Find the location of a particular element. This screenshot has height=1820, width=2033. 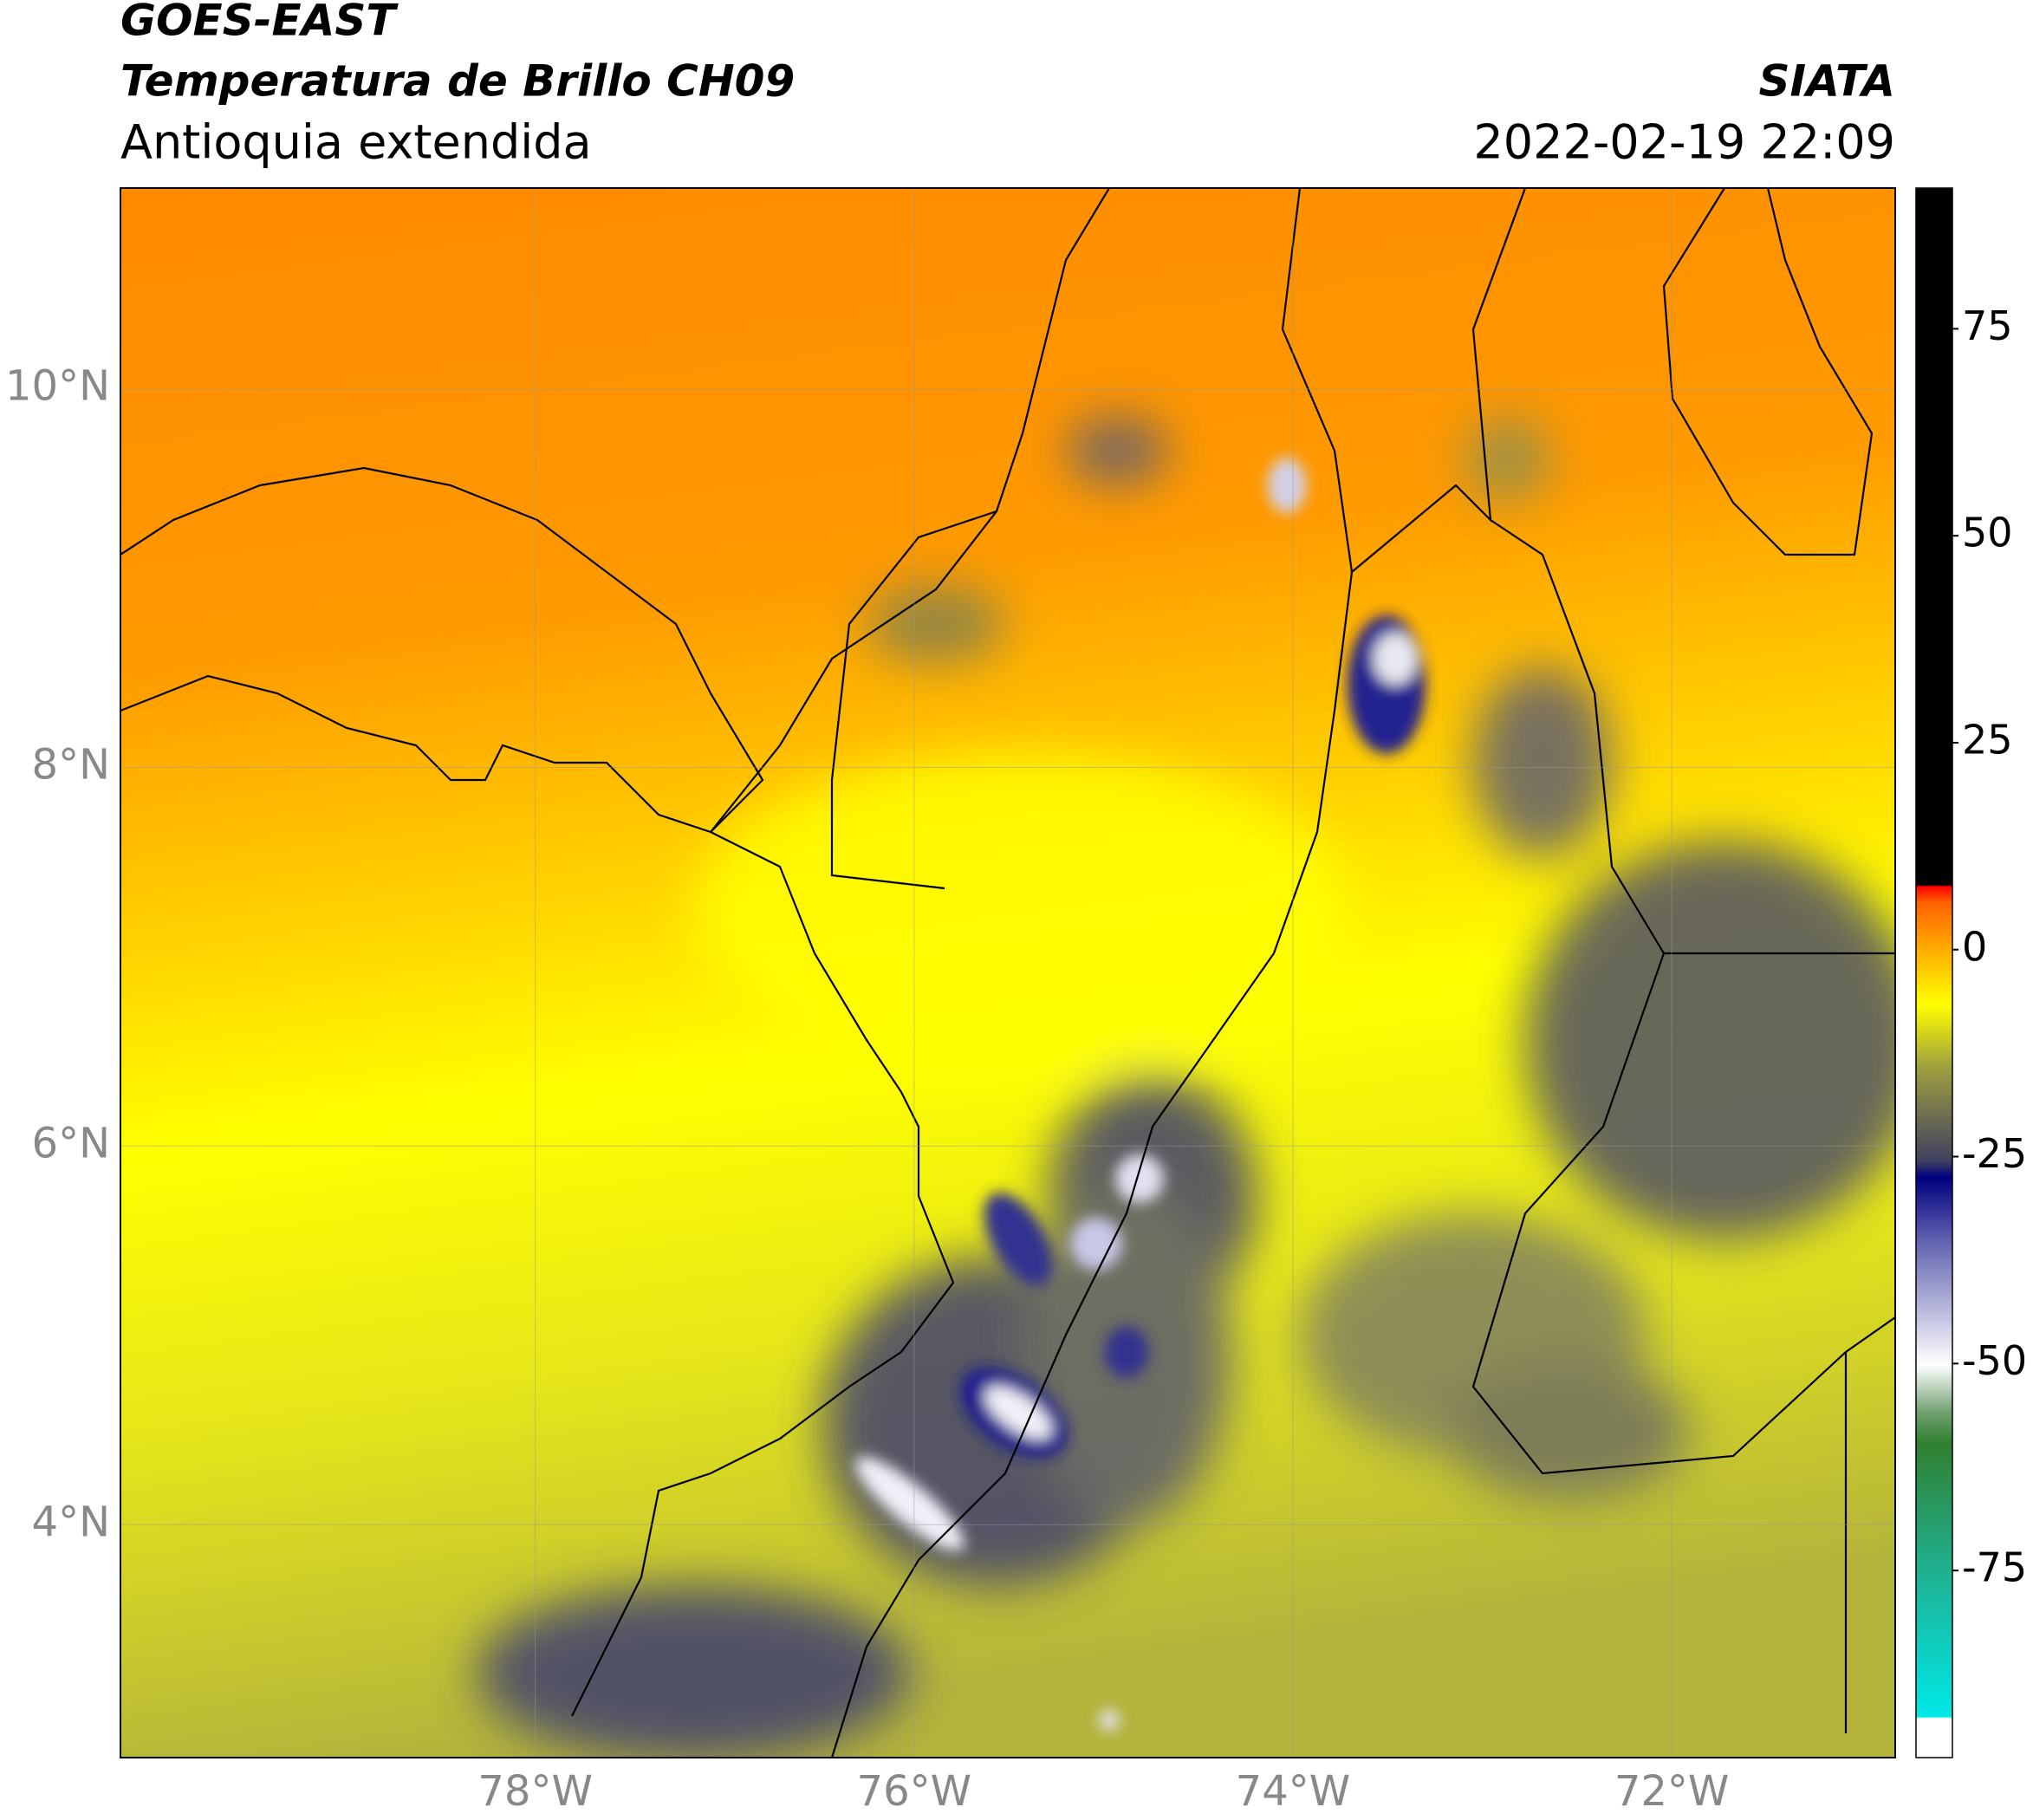

colorbar-tick-label: 25 is located at coordinates (1987, 739).